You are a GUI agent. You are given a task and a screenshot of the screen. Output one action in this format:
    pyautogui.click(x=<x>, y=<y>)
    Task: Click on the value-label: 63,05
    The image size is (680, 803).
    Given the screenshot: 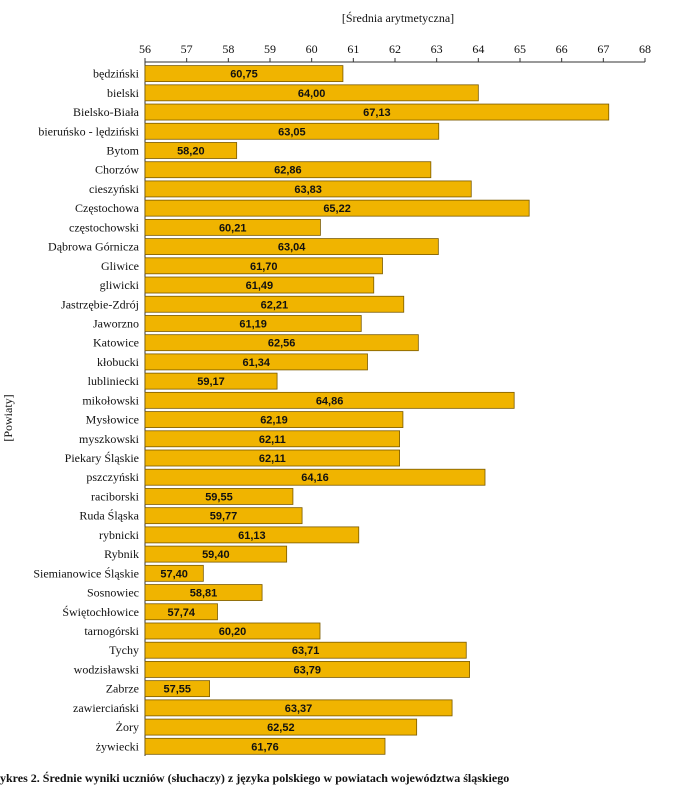 What is the action you would take?
    pyautogui.click(x=292, y=132)
    